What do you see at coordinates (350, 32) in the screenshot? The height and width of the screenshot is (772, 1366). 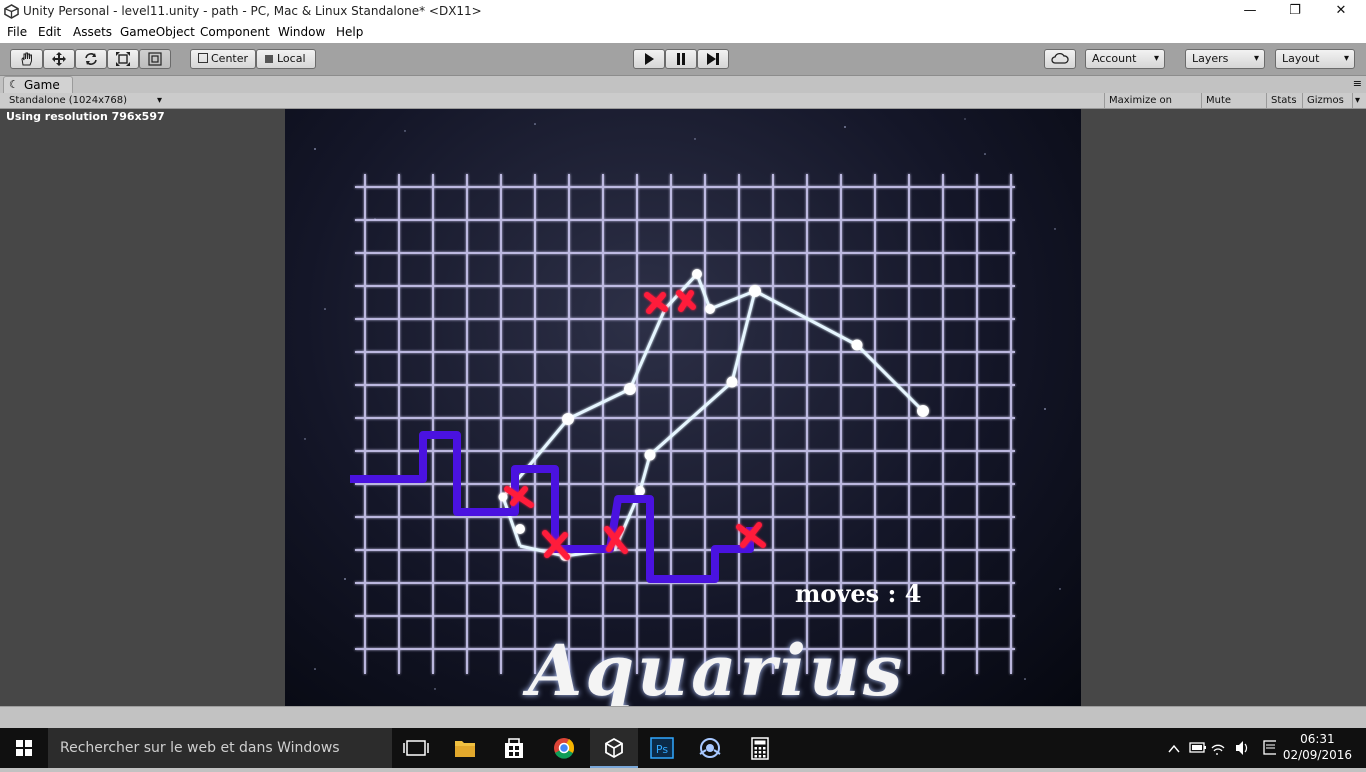 I see `menu-help: Help` at bounding box center [350, 32].